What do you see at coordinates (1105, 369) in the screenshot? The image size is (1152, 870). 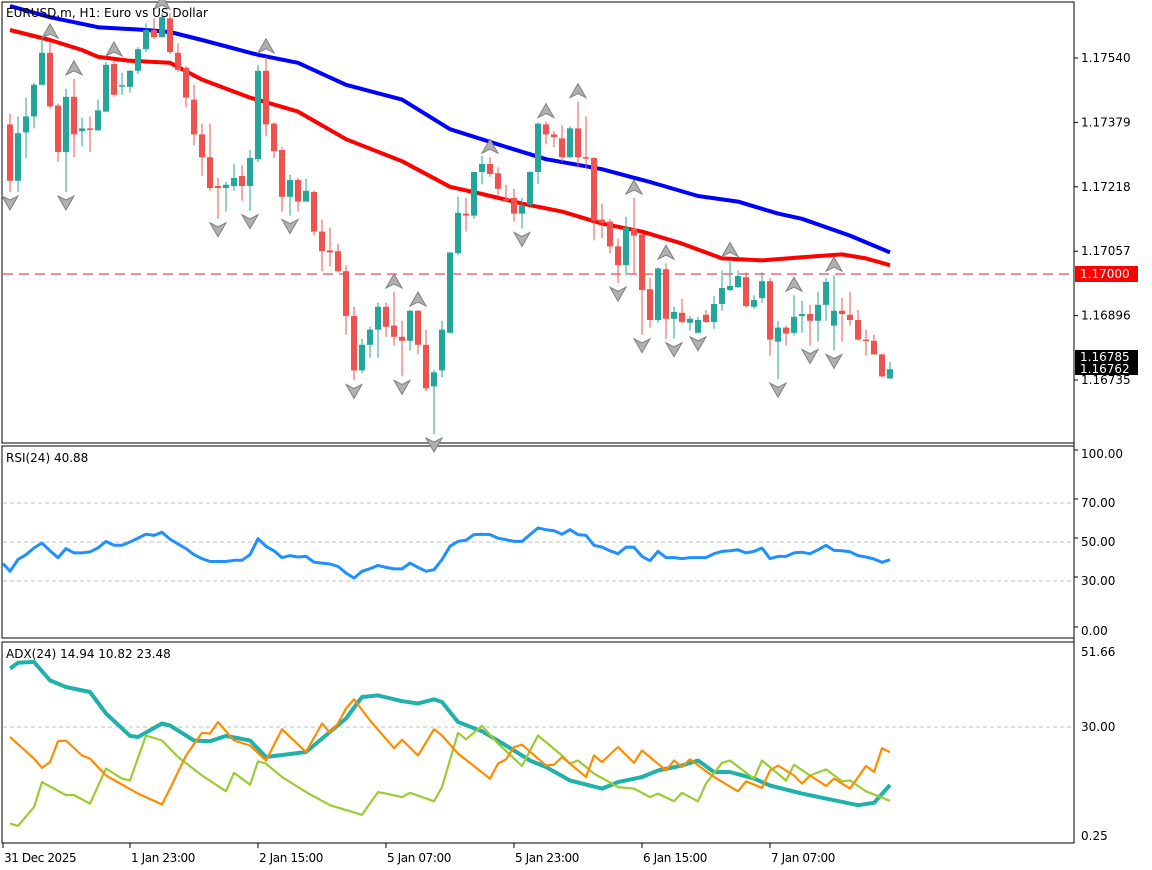 I see `current-price-label: 1.16762` at bounding box center [1105, 369].